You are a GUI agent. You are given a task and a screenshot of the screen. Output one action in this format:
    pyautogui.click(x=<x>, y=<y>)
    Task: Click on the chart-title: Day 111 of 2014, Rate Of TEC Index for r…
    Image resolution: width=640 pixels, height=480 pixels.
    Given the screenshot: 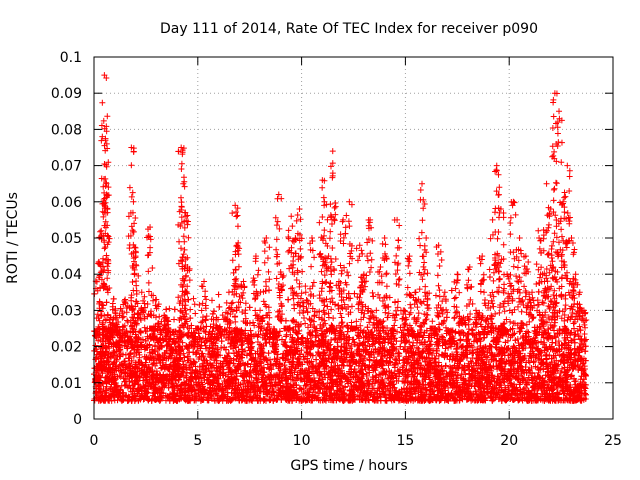 What is the action you would take?
    pyautogui.click(x=349, y=29)
    